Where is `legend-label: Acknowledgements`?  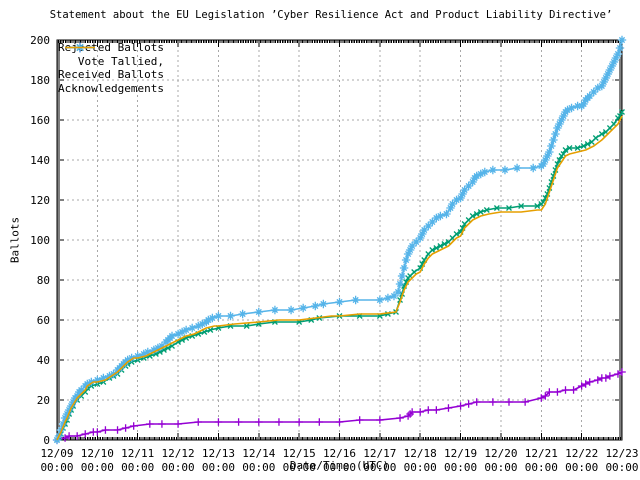
legend-label: Acknowledgements is located at coordinates (111, 88).